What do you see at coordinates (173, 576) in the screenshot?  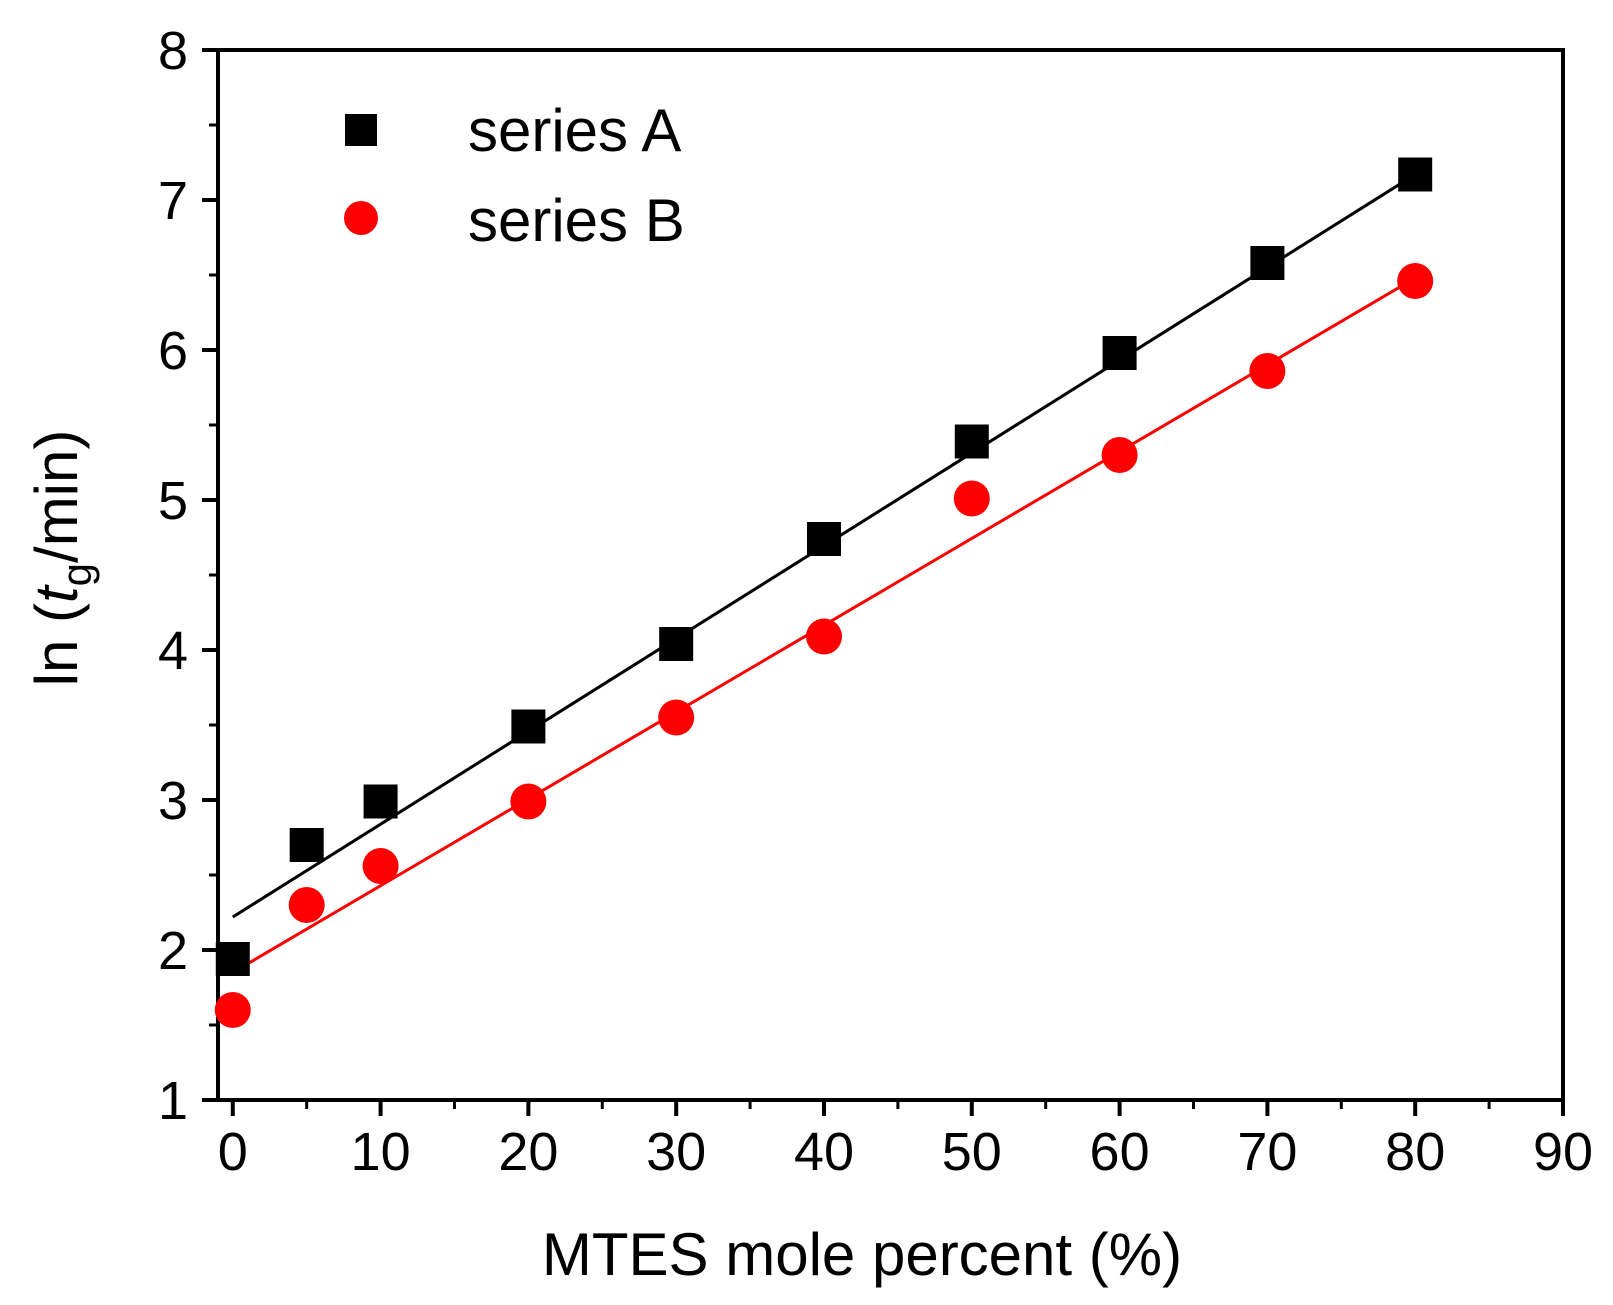 I see `y-tick-labels: 1 2 3 4 5 6 7 8` at bounding box center [173, 576].